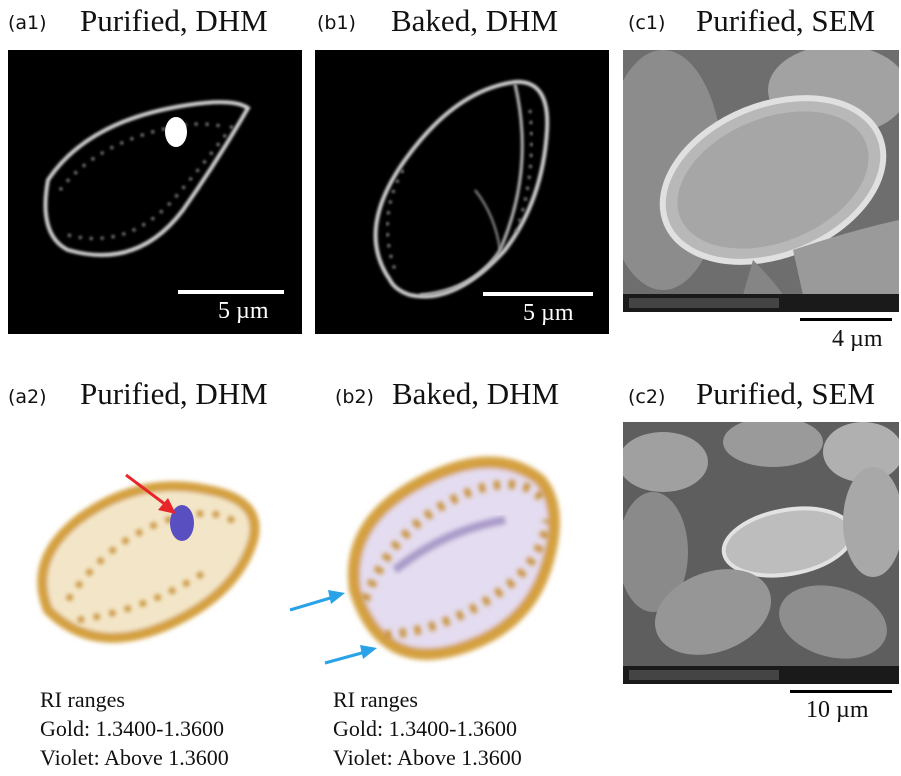 The width and height of the screenshot is (901, 776). I want to click on sem-image-c1, so click(761, 181).